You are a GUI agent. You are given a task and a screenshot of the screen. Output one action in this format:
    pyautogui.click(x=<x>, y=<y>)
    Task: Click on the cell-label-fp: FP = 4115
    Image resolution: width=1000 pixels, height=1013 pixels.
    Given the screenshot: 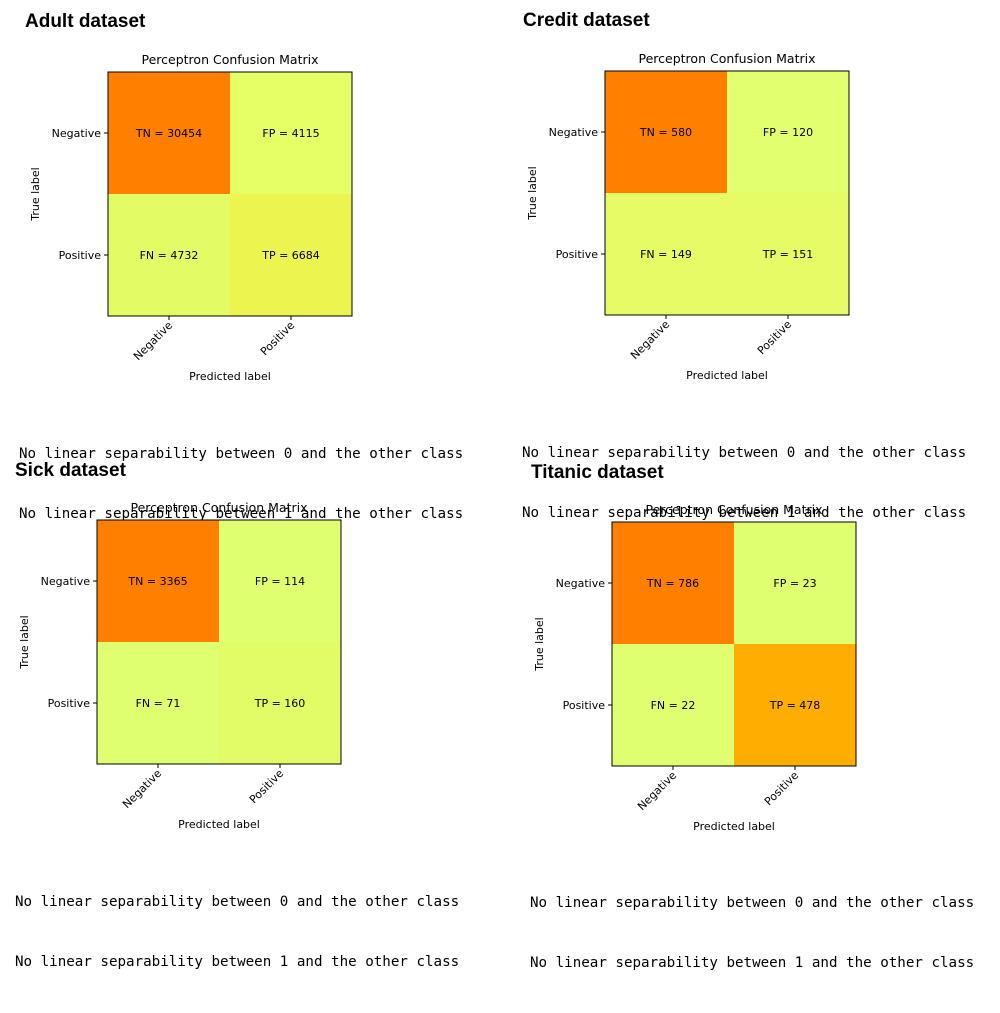 What is the action you would take?
    pyautogui.click(x=290, y=133)
    